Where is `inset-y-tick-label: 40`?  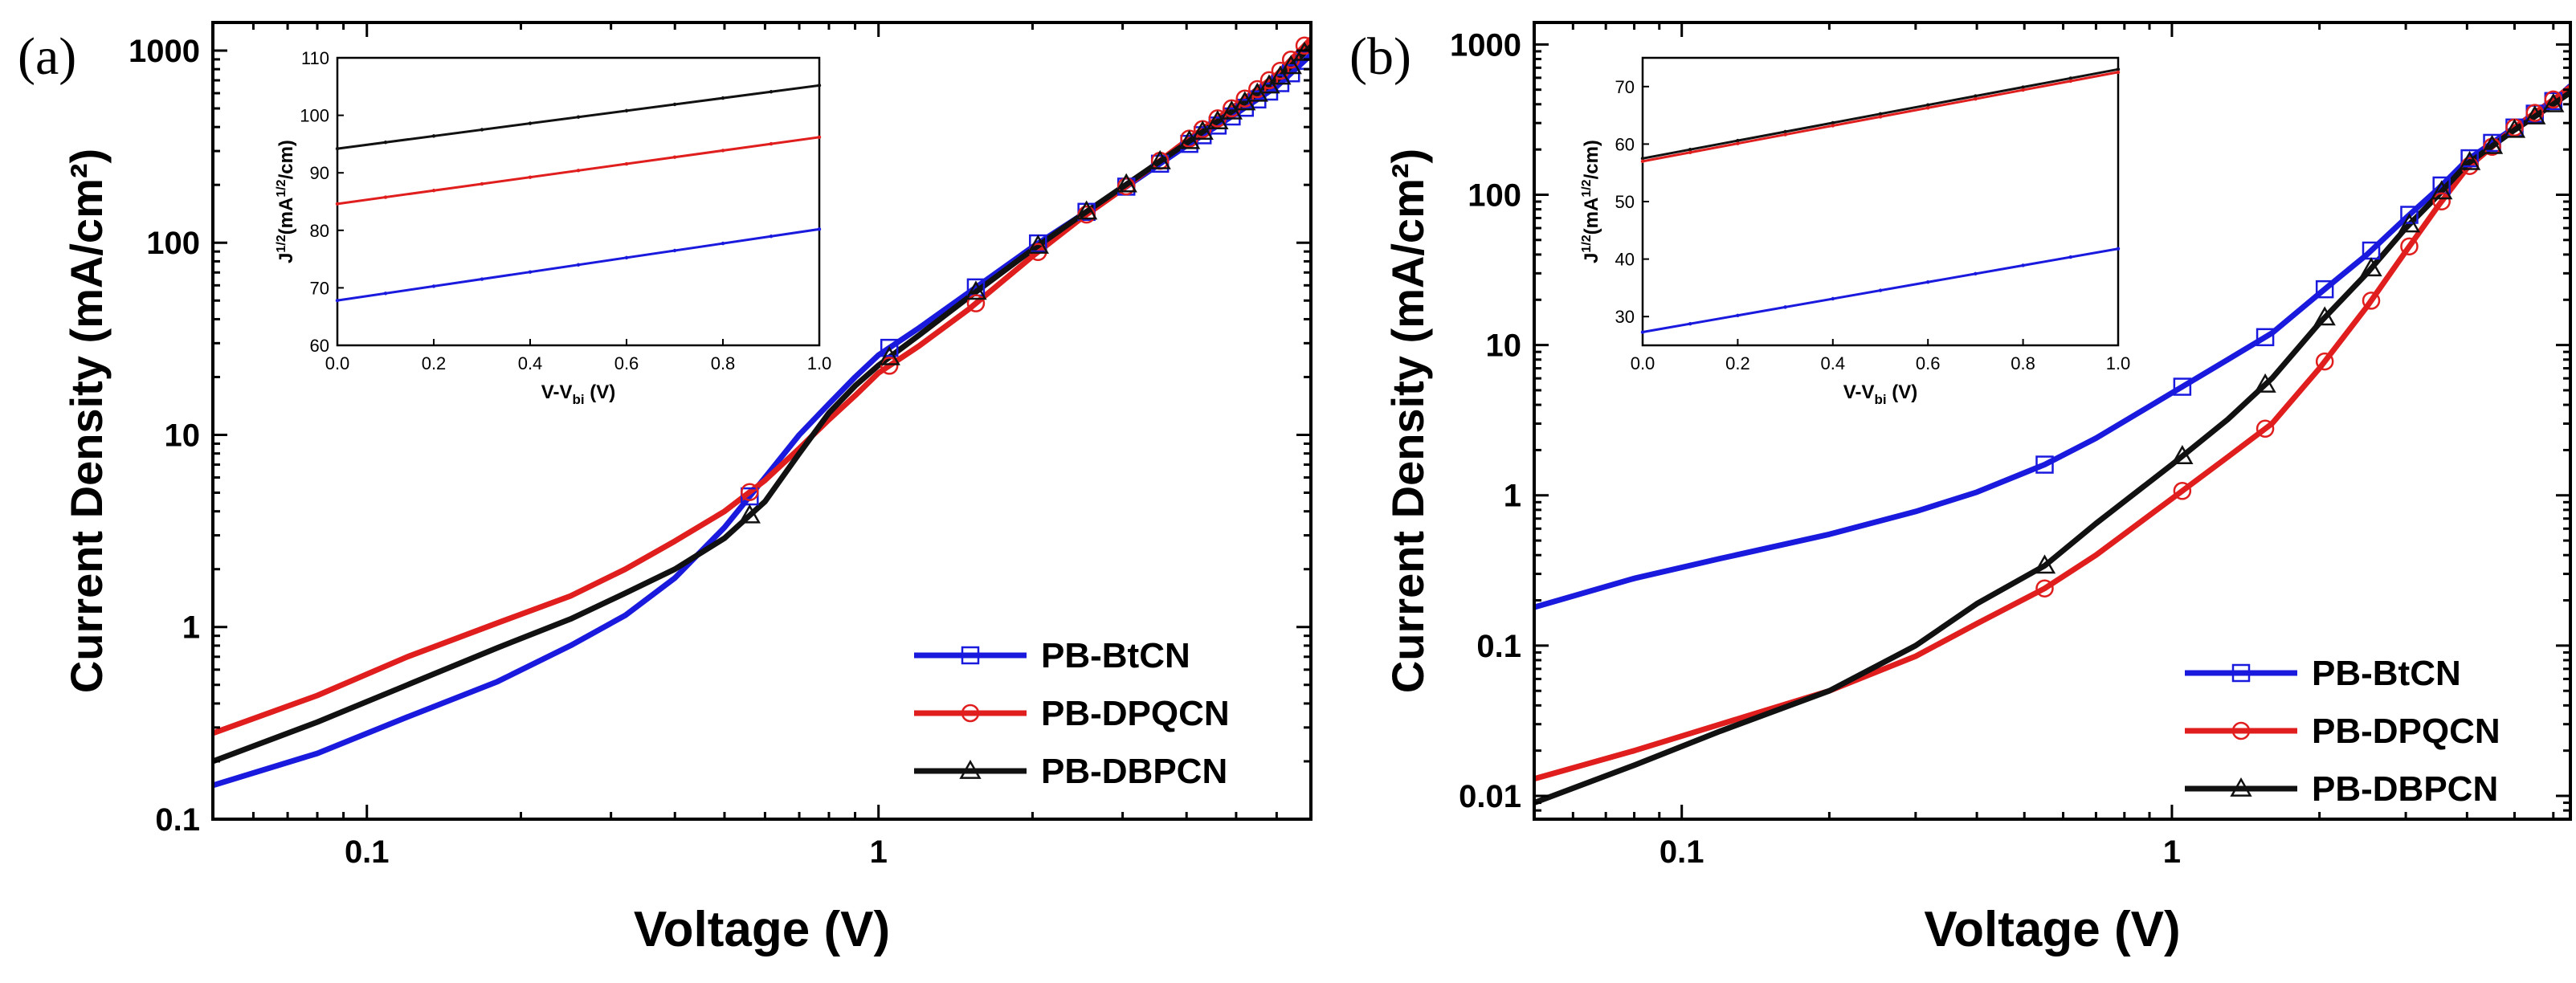 inset-y-tick-label: 40 is located at coordinates (1625, 260).